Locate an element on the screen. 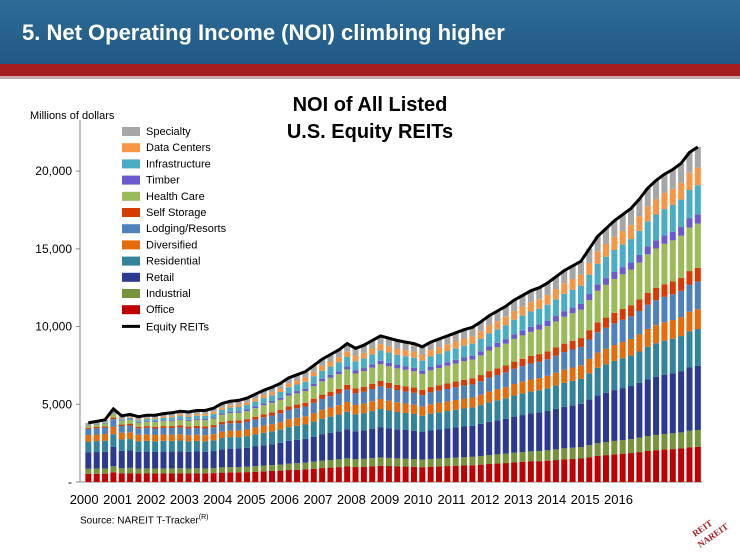 The width and height of the screenshot is (740, 555). accent-line is located at coordinates (370, 77).